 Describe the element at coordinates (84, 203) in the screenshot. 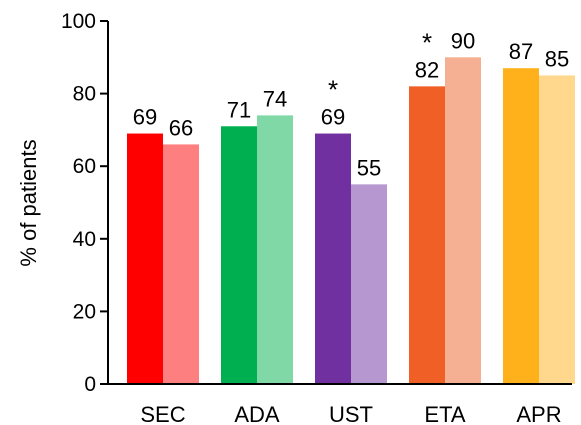

I see `y-ticks-group: 0 20 40 60 80 100` at that location.